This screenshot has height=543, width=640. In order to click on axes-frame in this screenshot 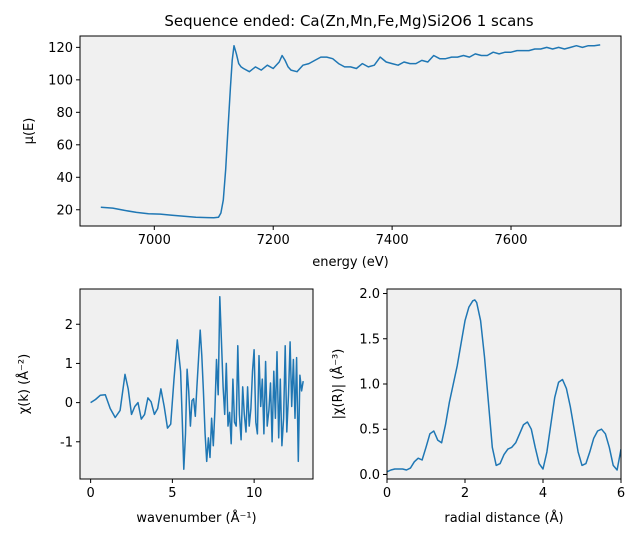, I will do `click(196, 384)`.